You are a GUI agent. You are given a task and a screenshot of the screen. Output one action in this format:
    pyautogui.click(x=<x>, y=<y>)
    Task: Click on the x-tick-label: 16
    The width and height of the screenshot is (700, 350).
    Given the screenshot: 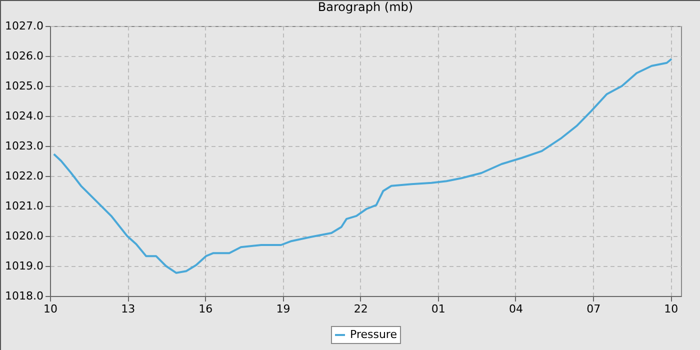 What is the action you would take?
    pyautogui.click(x=205, y=309)
    